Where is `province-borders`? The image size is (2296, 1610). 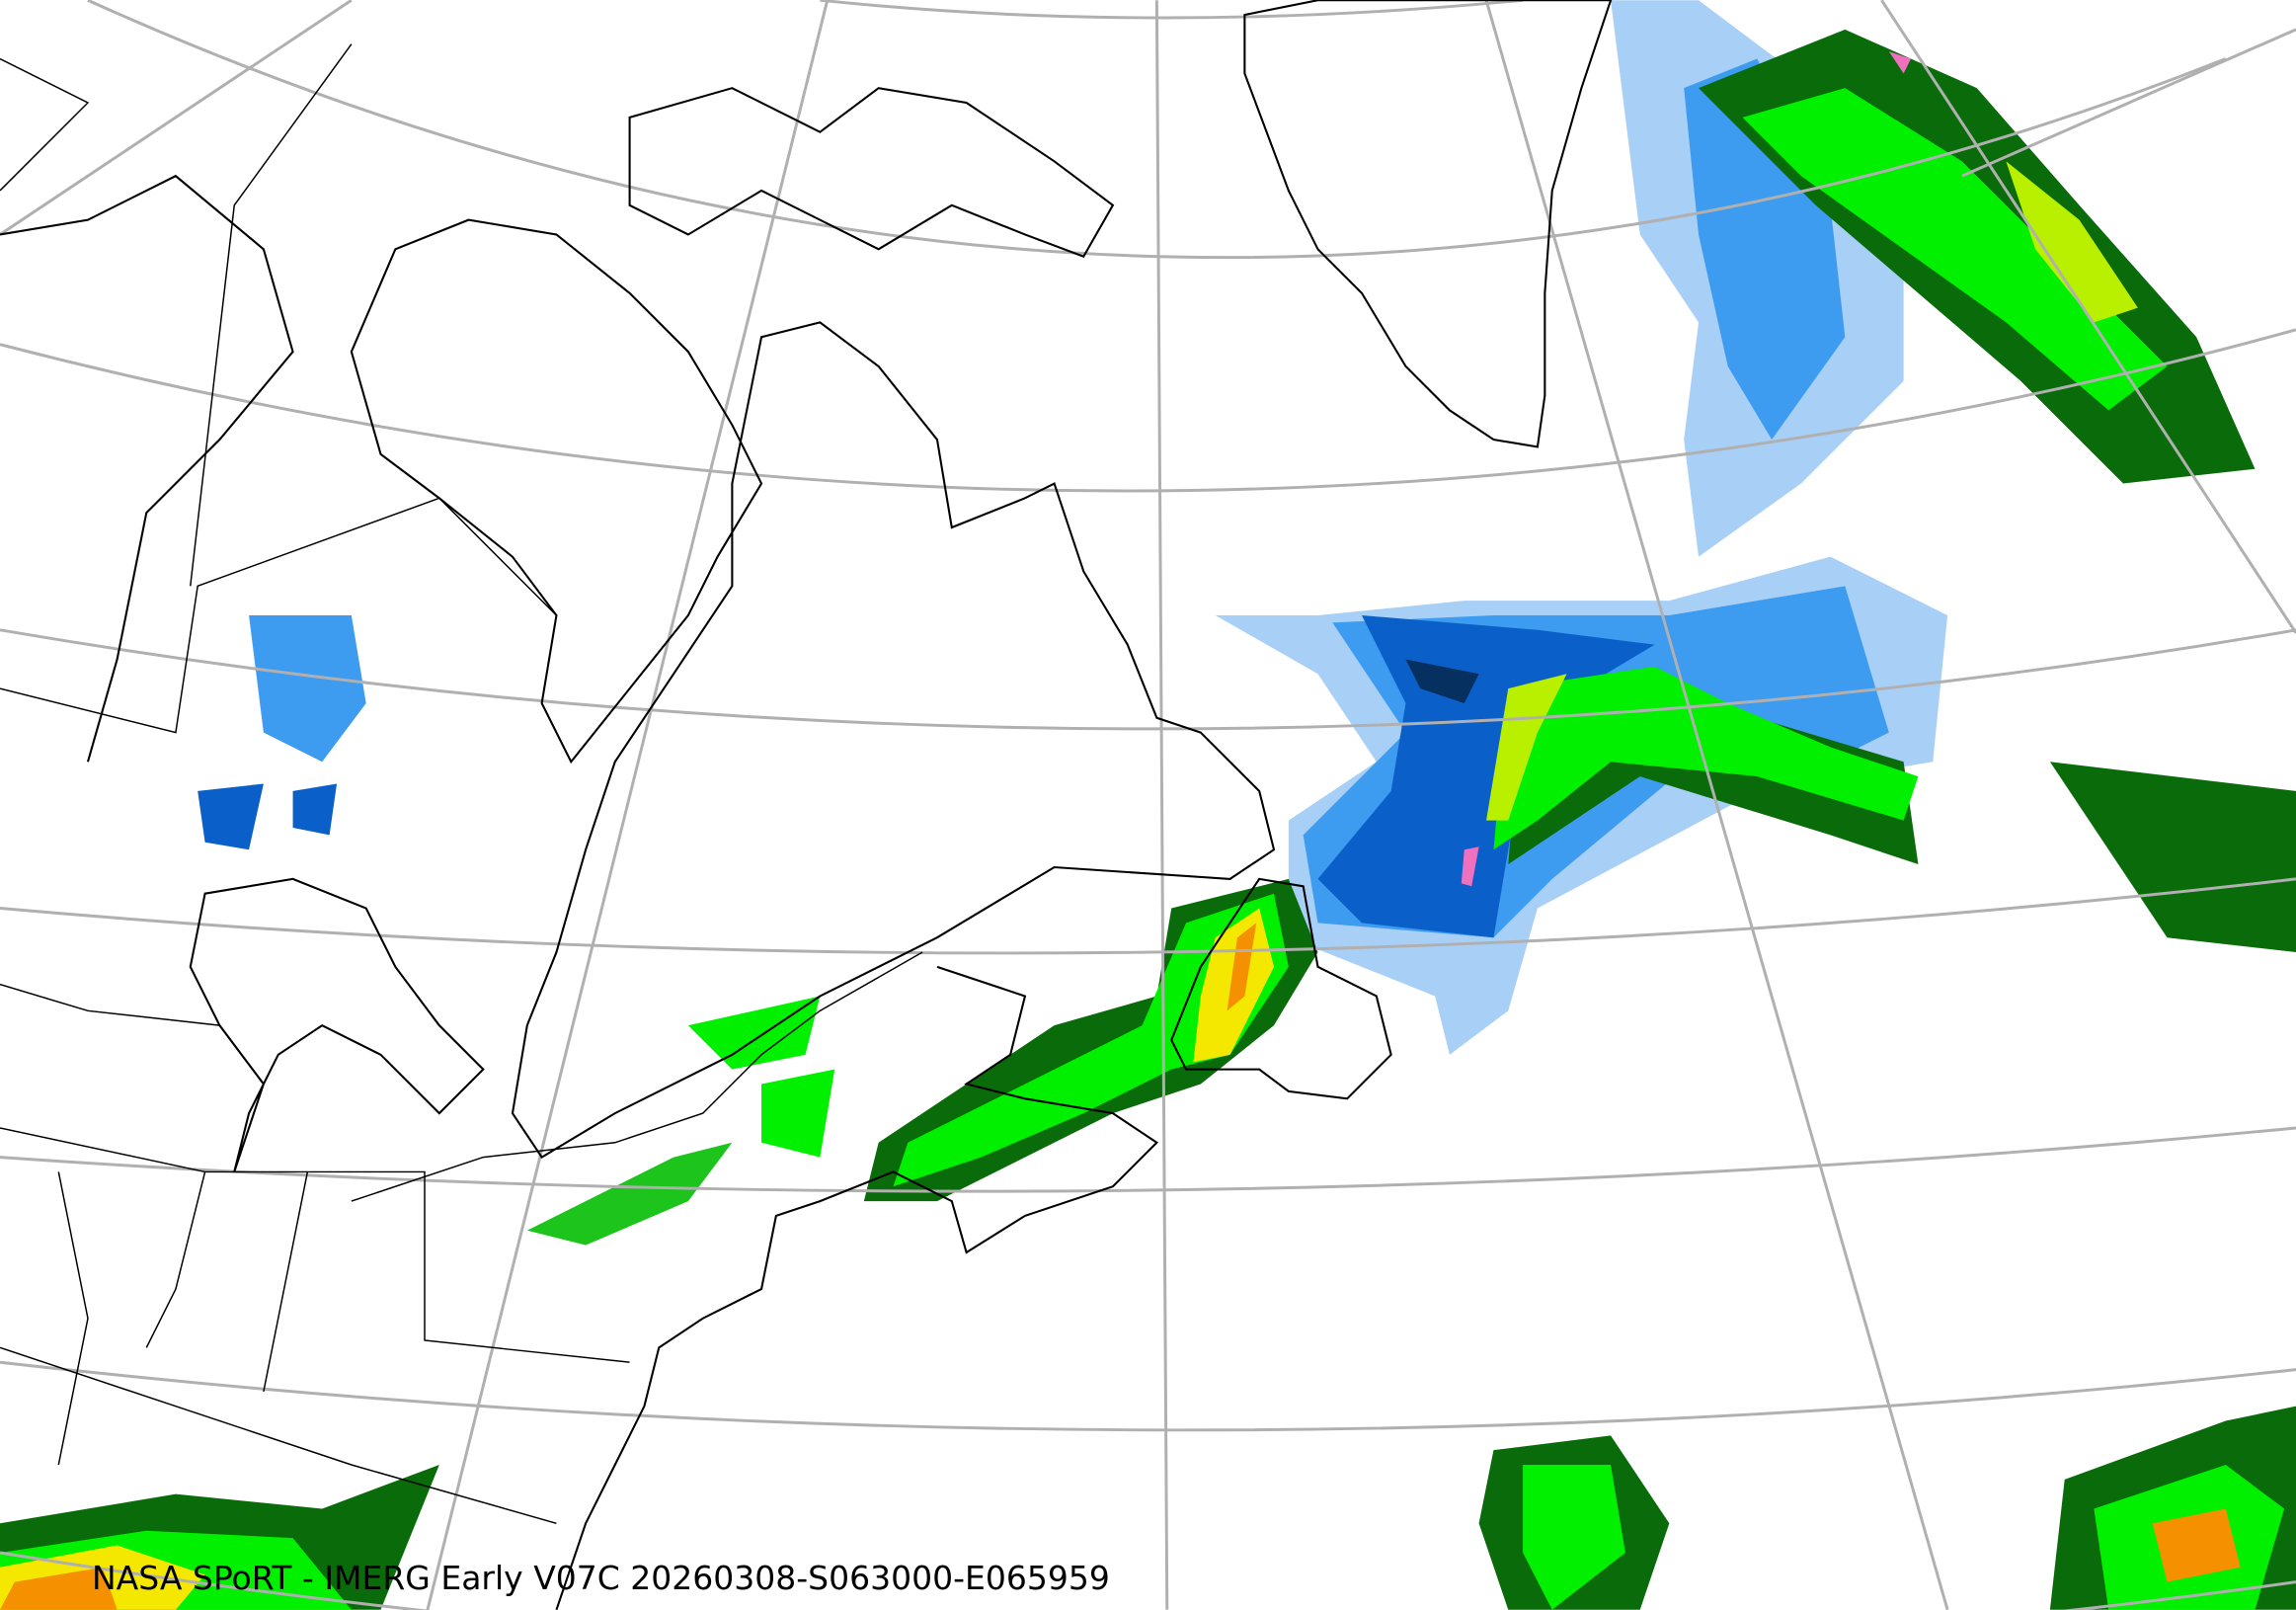
province-borders is located at coordinates (278, 388).